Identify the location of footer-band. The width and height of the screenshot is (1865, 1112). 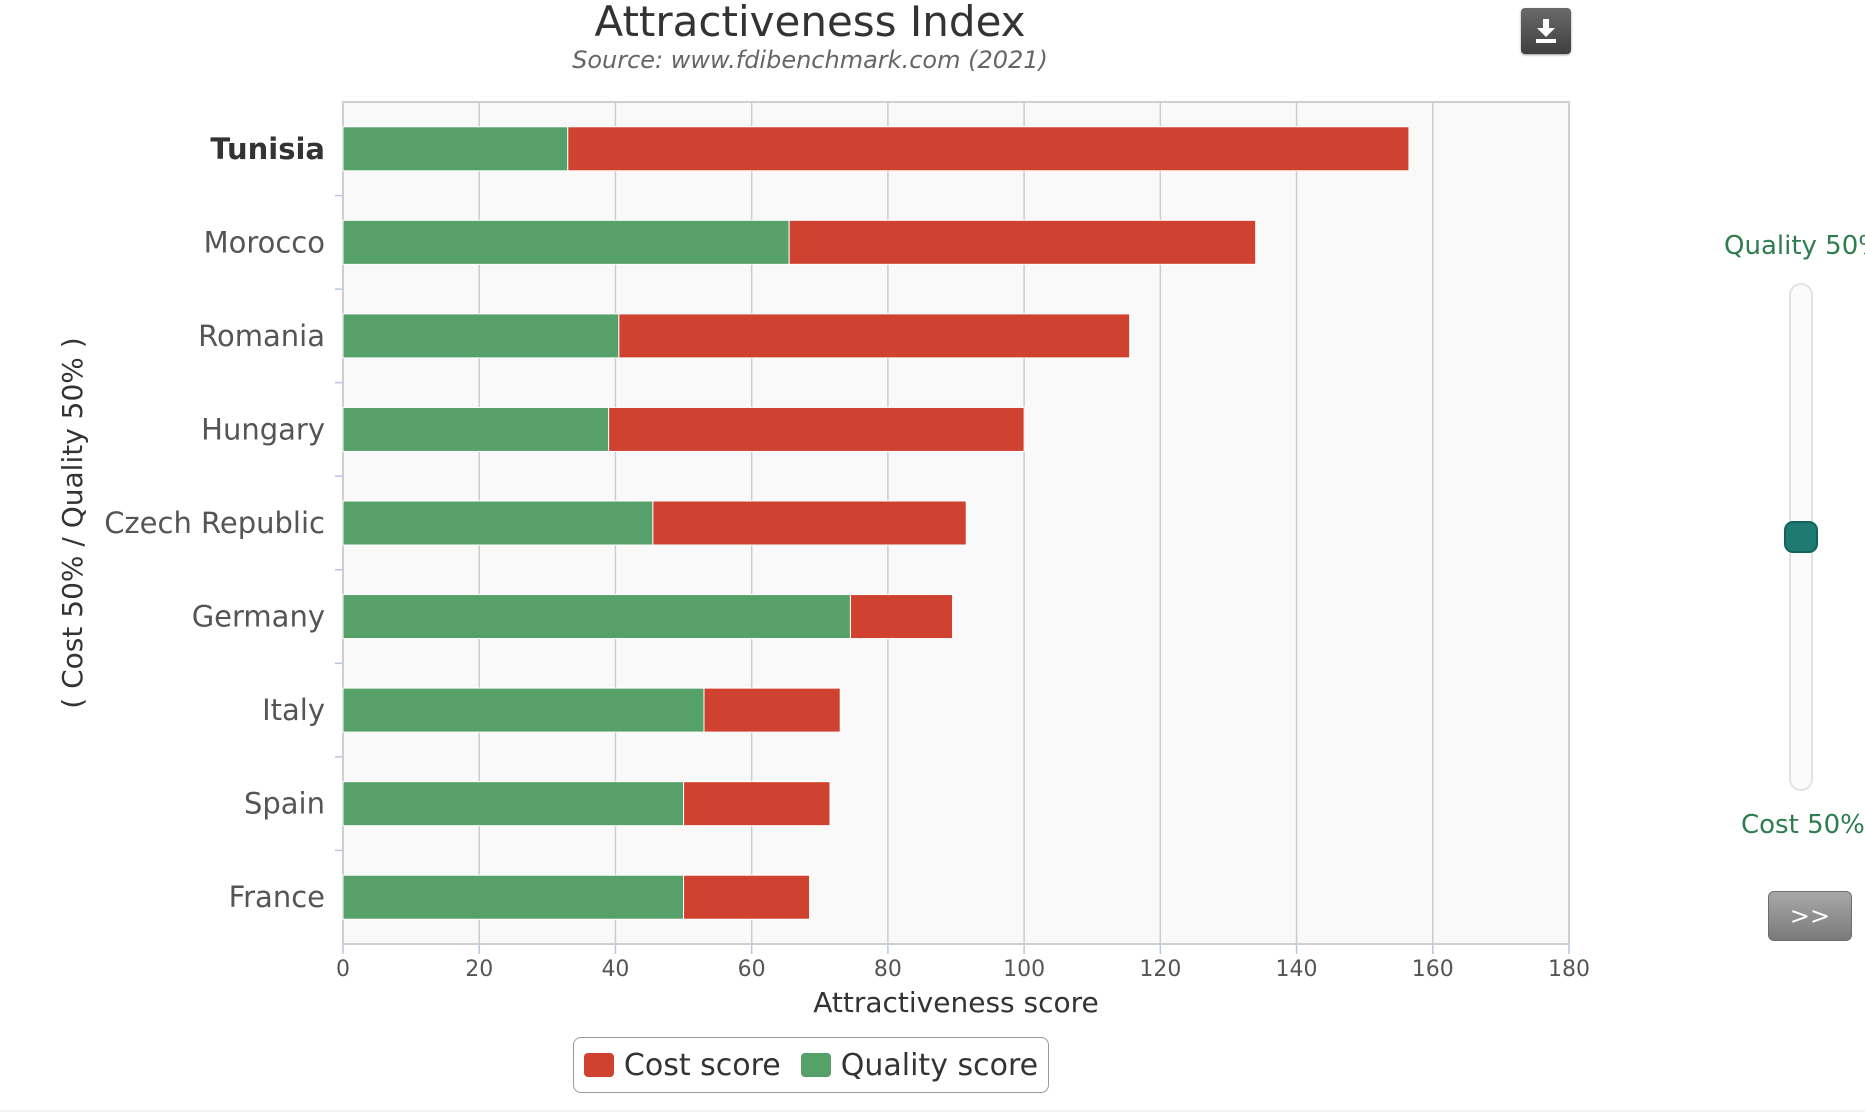
(932, 1111).